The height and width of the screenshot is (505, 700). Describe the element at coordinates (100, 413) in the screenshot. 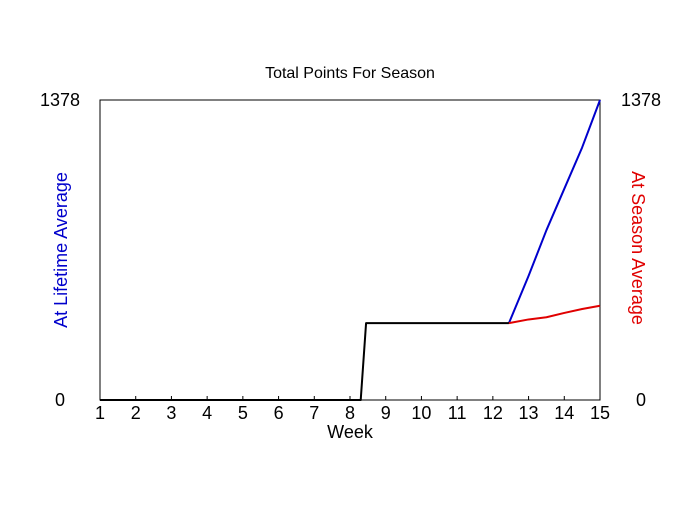

I see `x-tick-label: 1` at that location.